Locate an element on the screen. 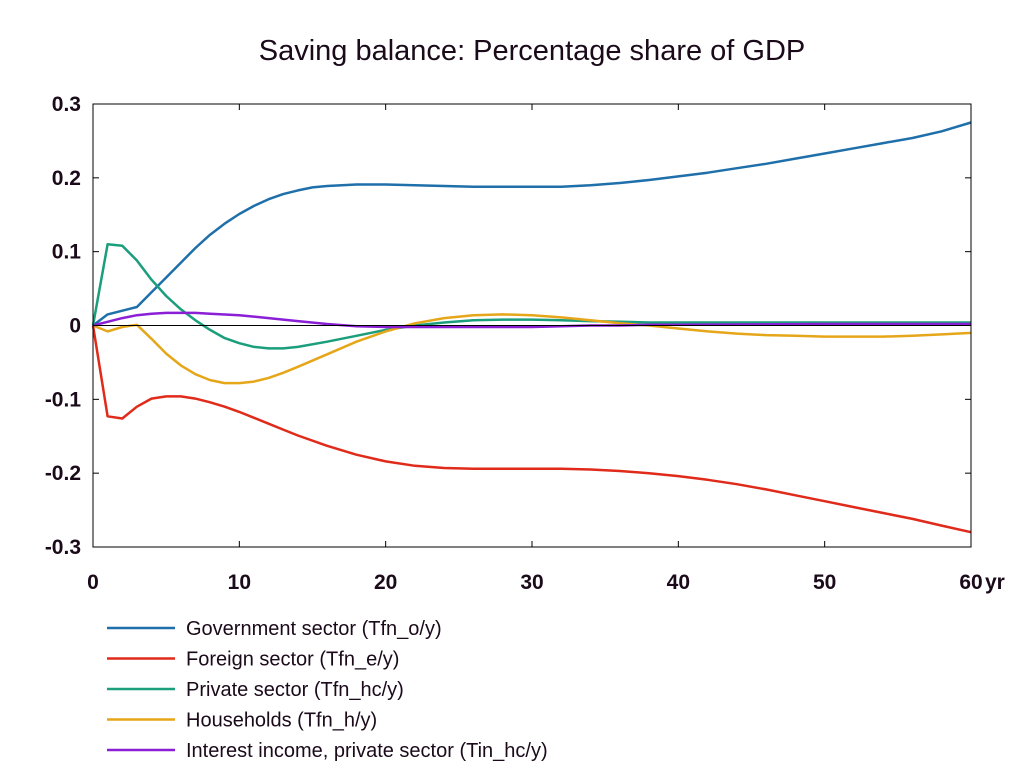  y-tick-label: -0.3 is located at coordinates (63, 547).